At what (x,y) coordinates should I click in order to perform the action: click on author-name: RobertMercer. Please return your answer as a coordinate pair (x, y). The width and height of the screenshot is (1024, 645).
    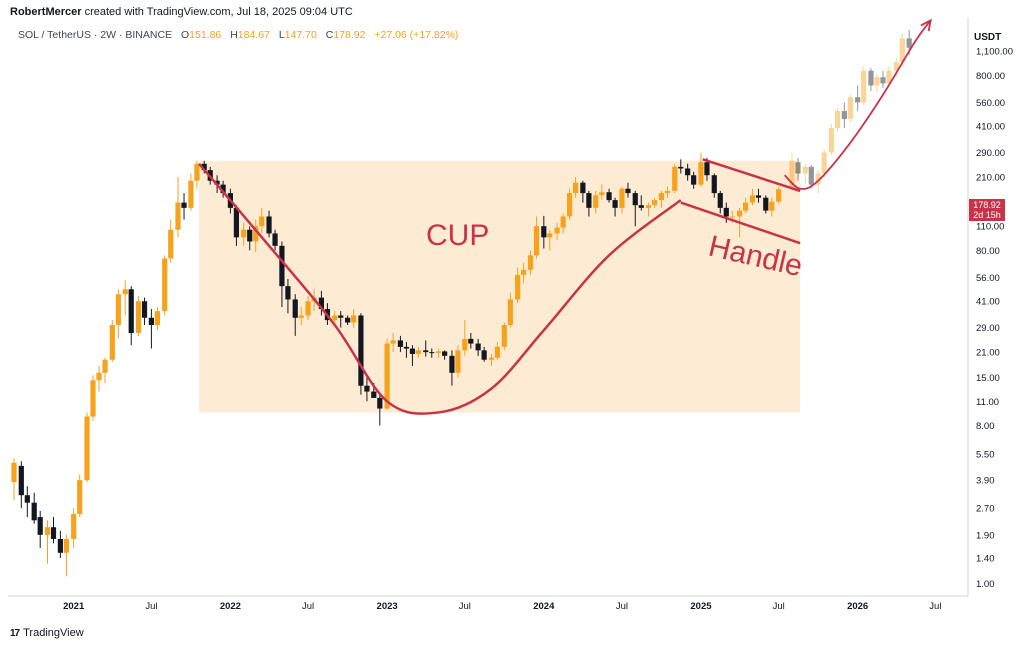
    Looking at the image, I should click on (46, 12).